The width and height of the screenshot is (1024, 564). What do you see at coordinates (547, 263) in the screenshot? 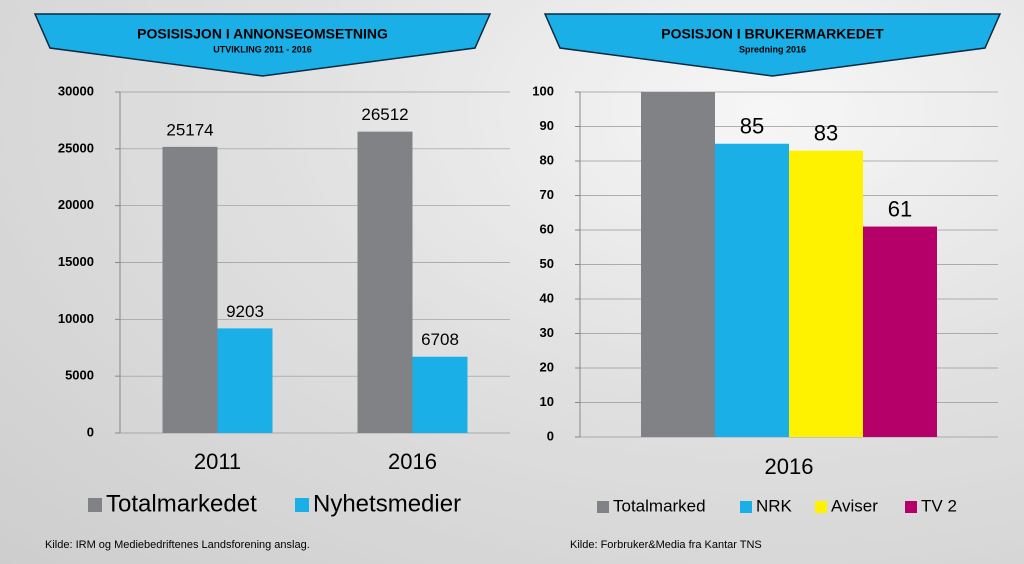
I see `y-tick-label: 50` at bounding box center [547, 263].